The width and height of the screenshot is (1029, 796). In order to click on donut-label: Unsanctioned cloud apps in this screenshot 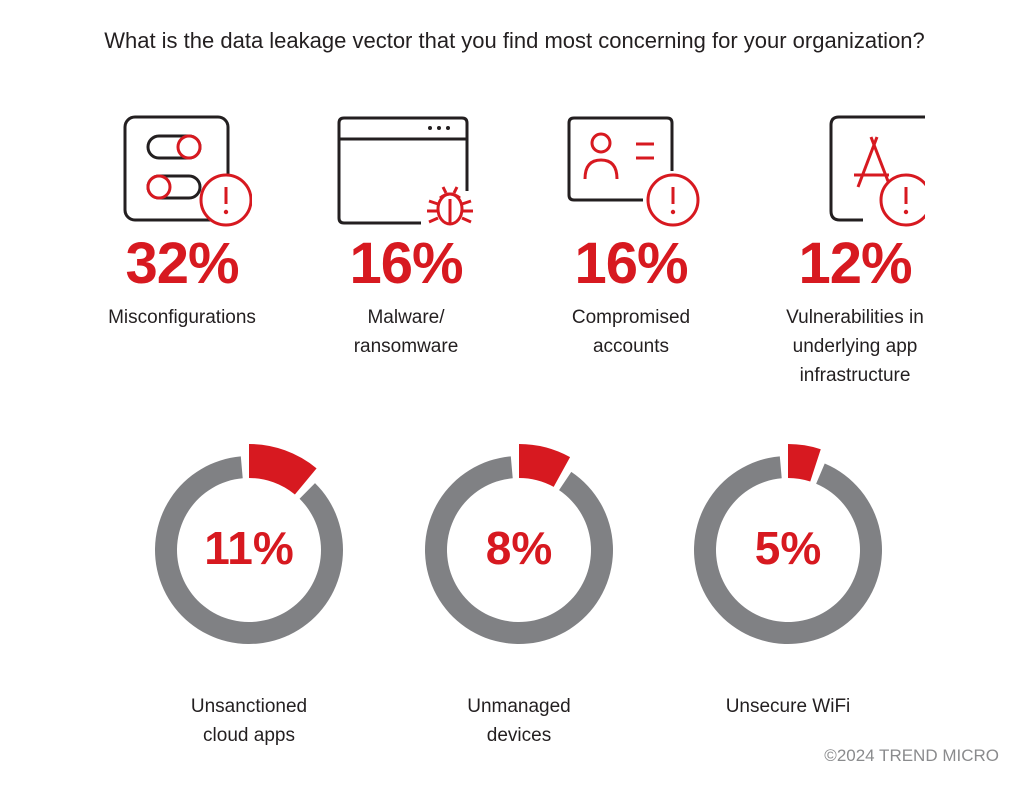, I will do `click(249, 721)`.